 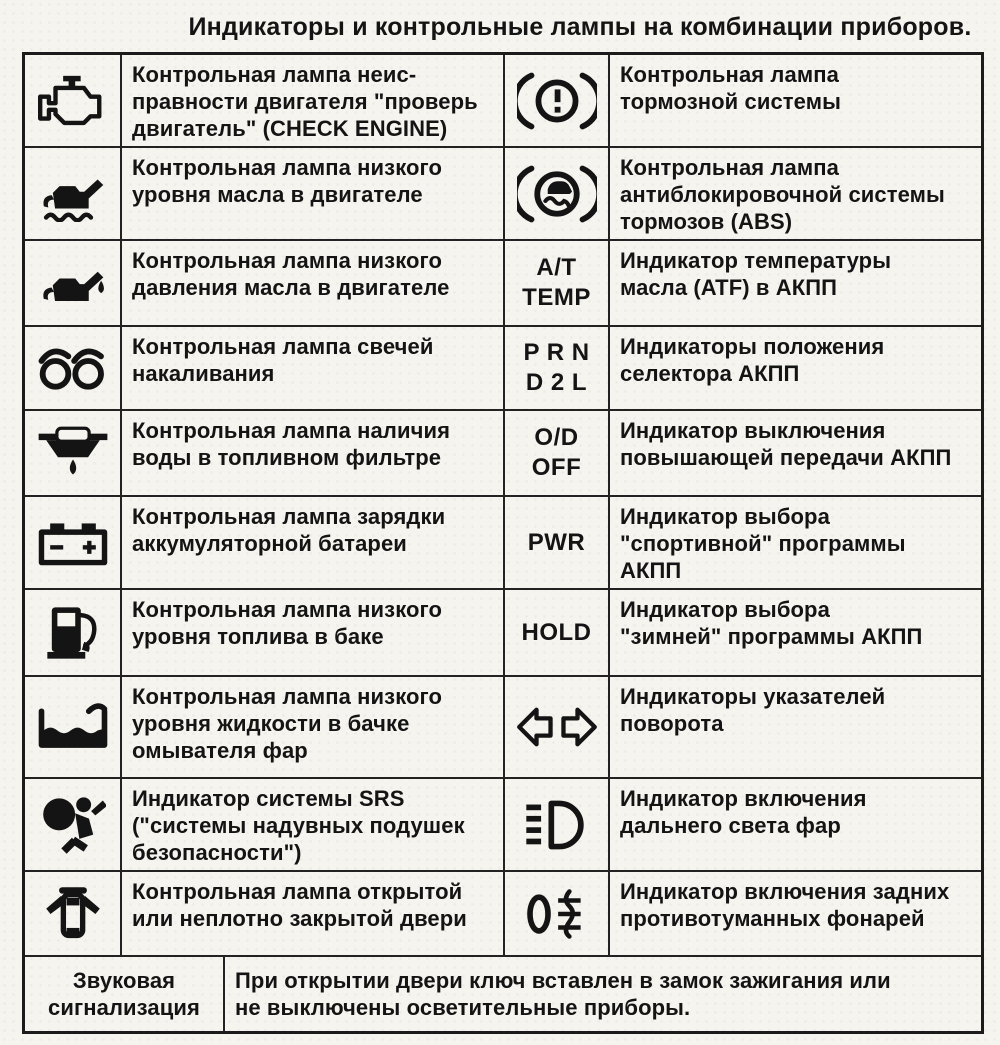 I want to click on indicator-label: A/T TEMP, so click(x=556, y=282).